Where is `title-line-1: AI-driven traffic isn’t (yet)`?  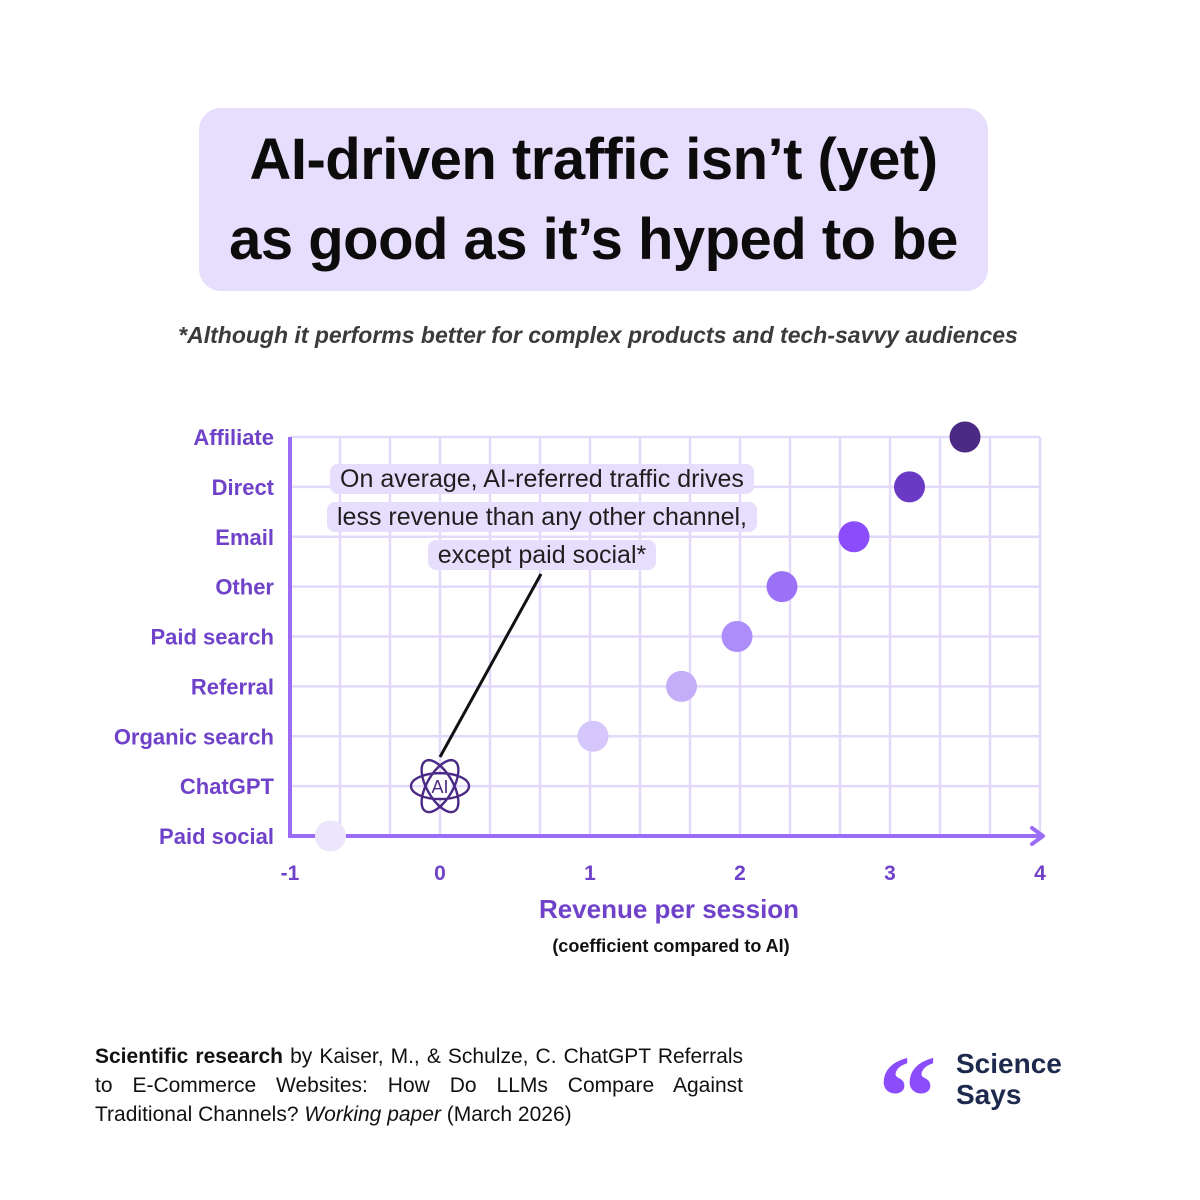
title-line-1: AI-driven traffic isn’t (yet) is located at coordinates (593, 159).